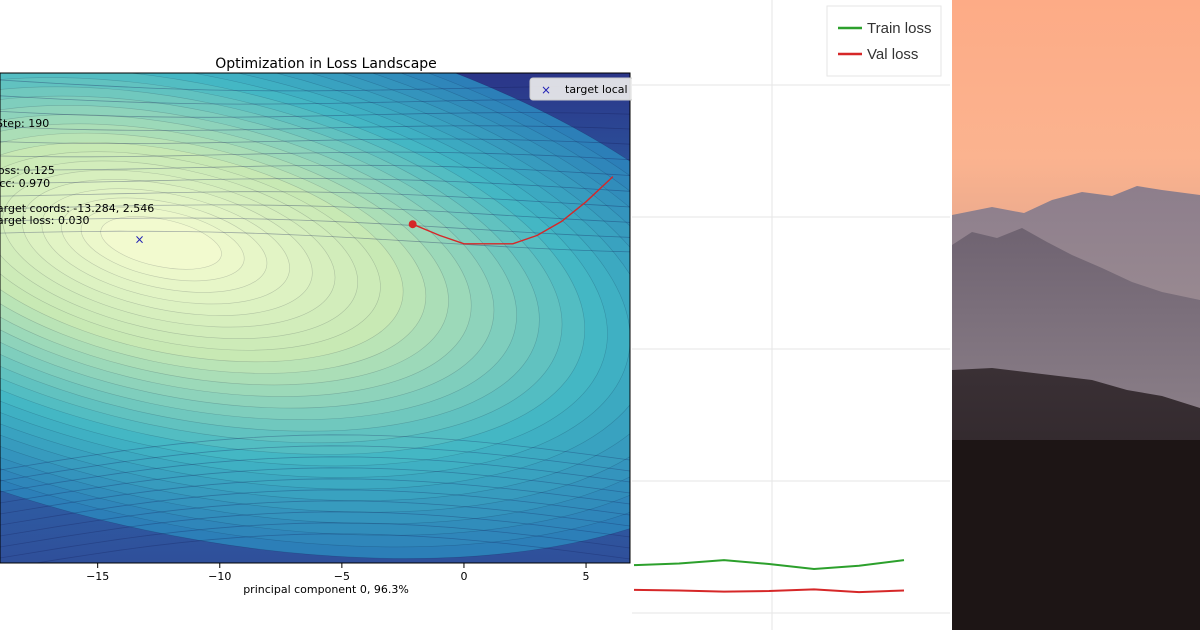  What do you see at coordinates (412, 224) in the screenshot?
I see `current-point-marker` at bounding box center [412, 224].